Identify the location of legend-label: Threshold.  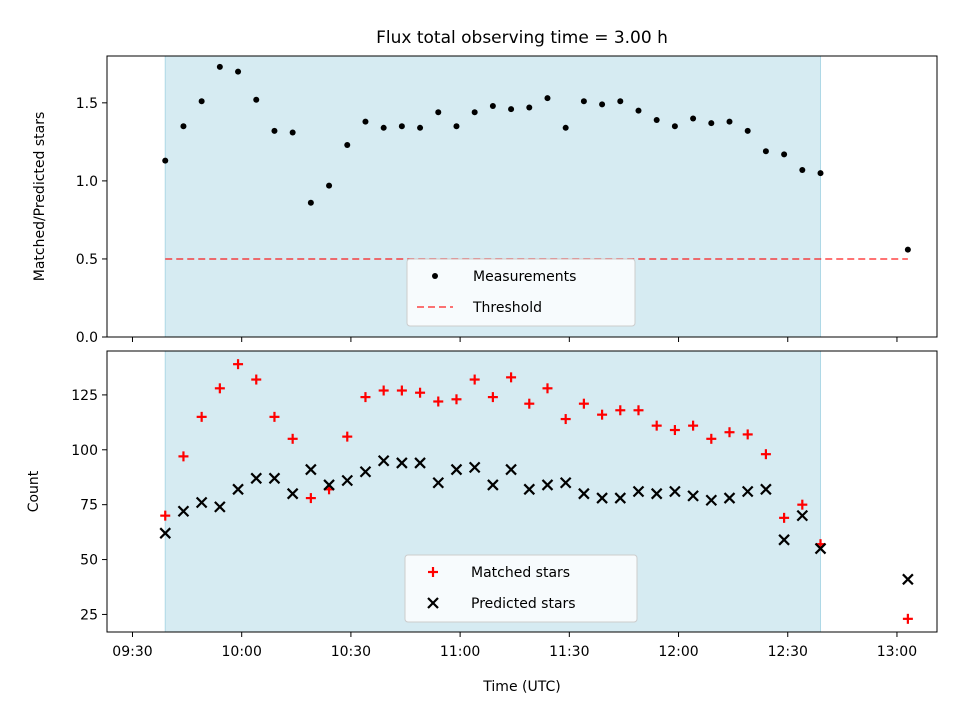
(507, 308).